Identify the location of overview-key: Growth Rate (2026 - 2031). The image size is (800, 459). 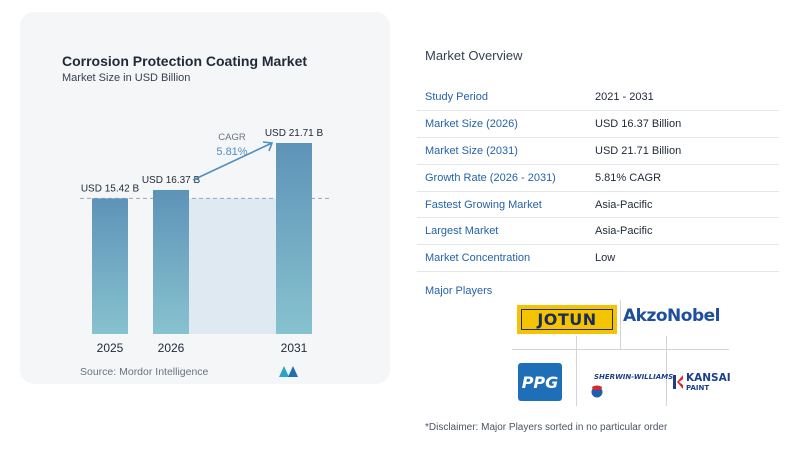
(505, 178).